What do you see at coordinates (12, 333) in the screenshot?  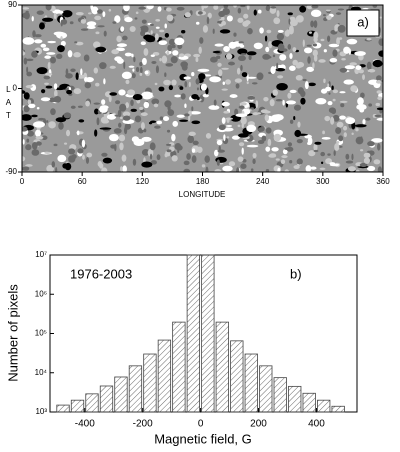 I see `y-axis-label: Number of pixels` at bounding box center [12, 333].